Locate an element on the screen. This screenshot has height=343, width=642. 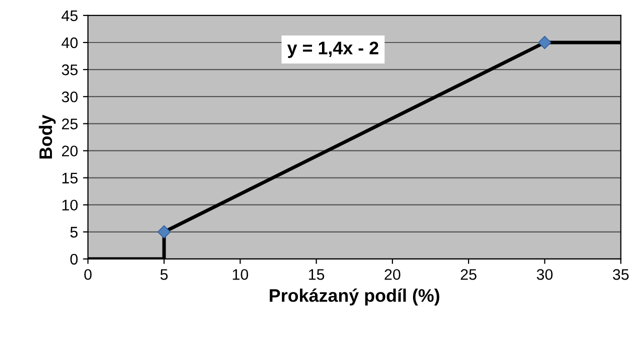
x-tick-label: 0 is located at coordinates (88, 274).